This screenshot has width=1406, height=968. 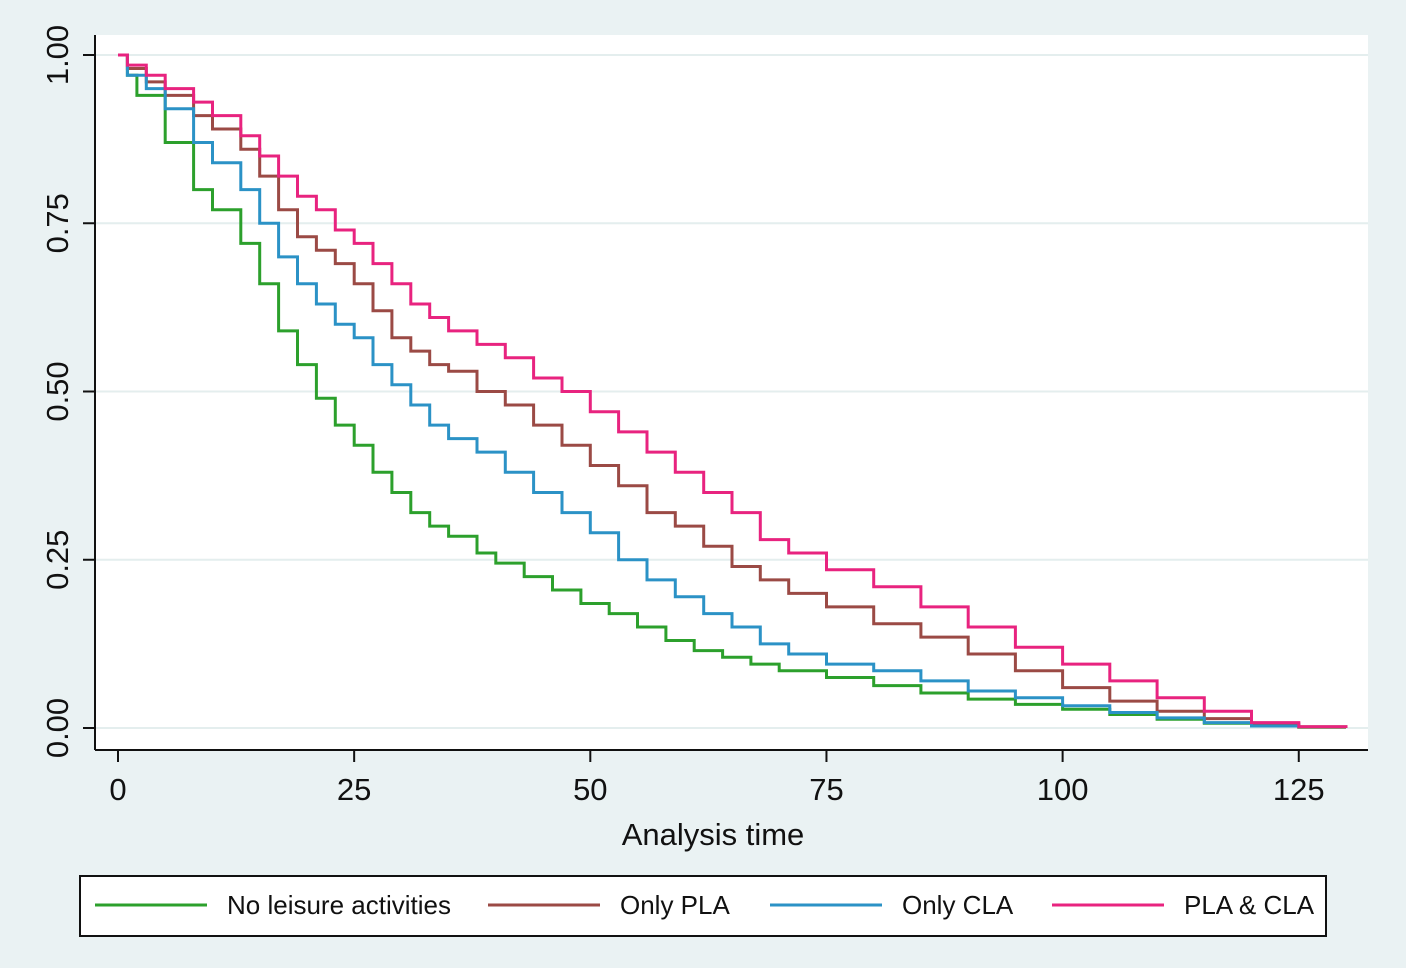 What do you see at coordinates (590, 789) in the screenshot?
I see `x-tick-label: 50` at bounding box center [590, 789].